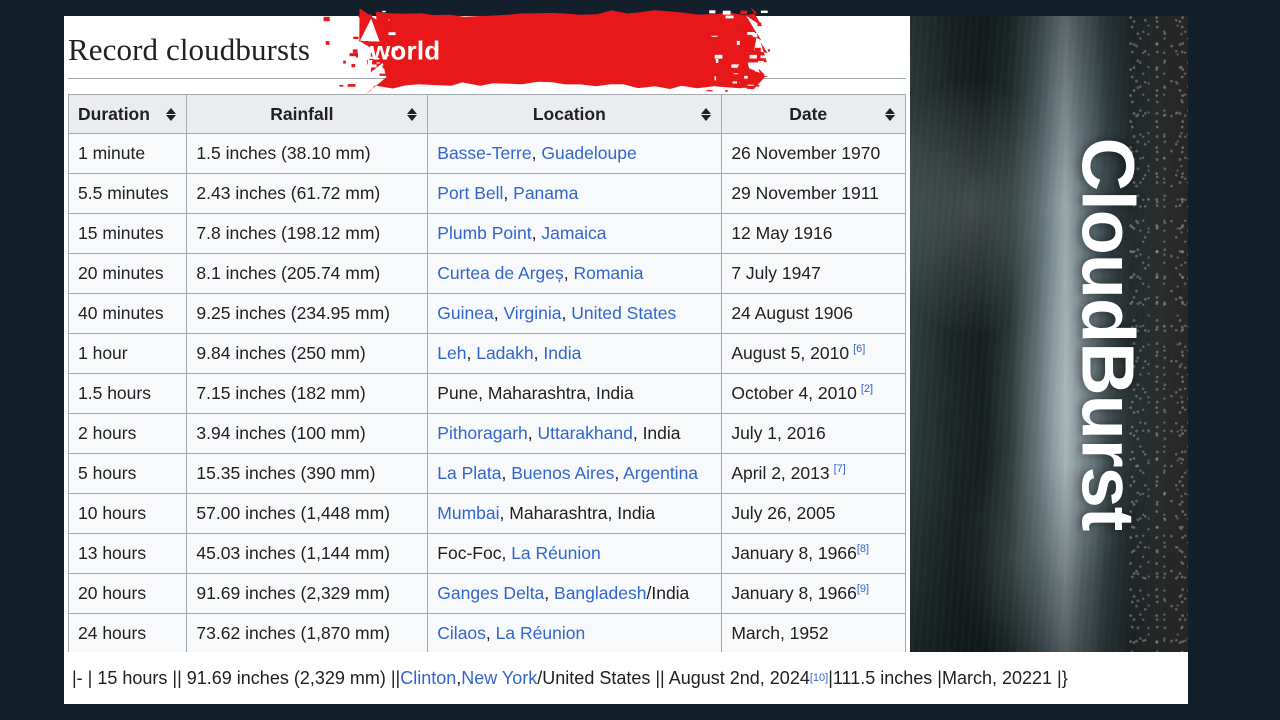 The width and height of the screenshot is (1280, 720). Describe the element at coordinates (127, 593) in the screenshot. I see `cell-duration: 20 hours` at that location.